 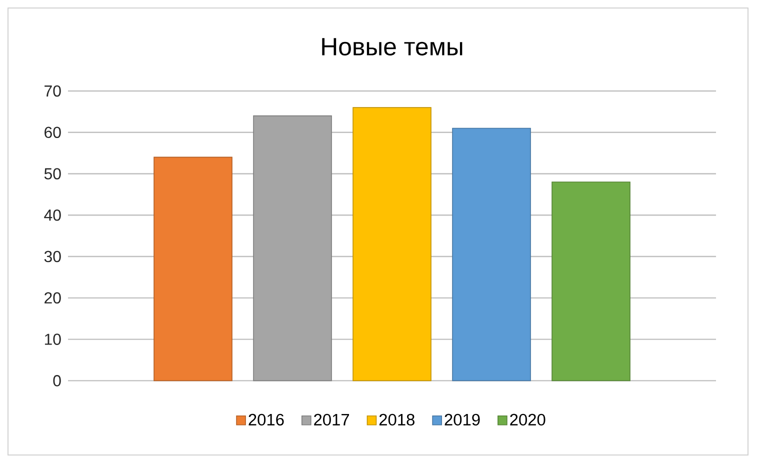 I want to click on y-tick-label: 10, so click(x=52, y=339).